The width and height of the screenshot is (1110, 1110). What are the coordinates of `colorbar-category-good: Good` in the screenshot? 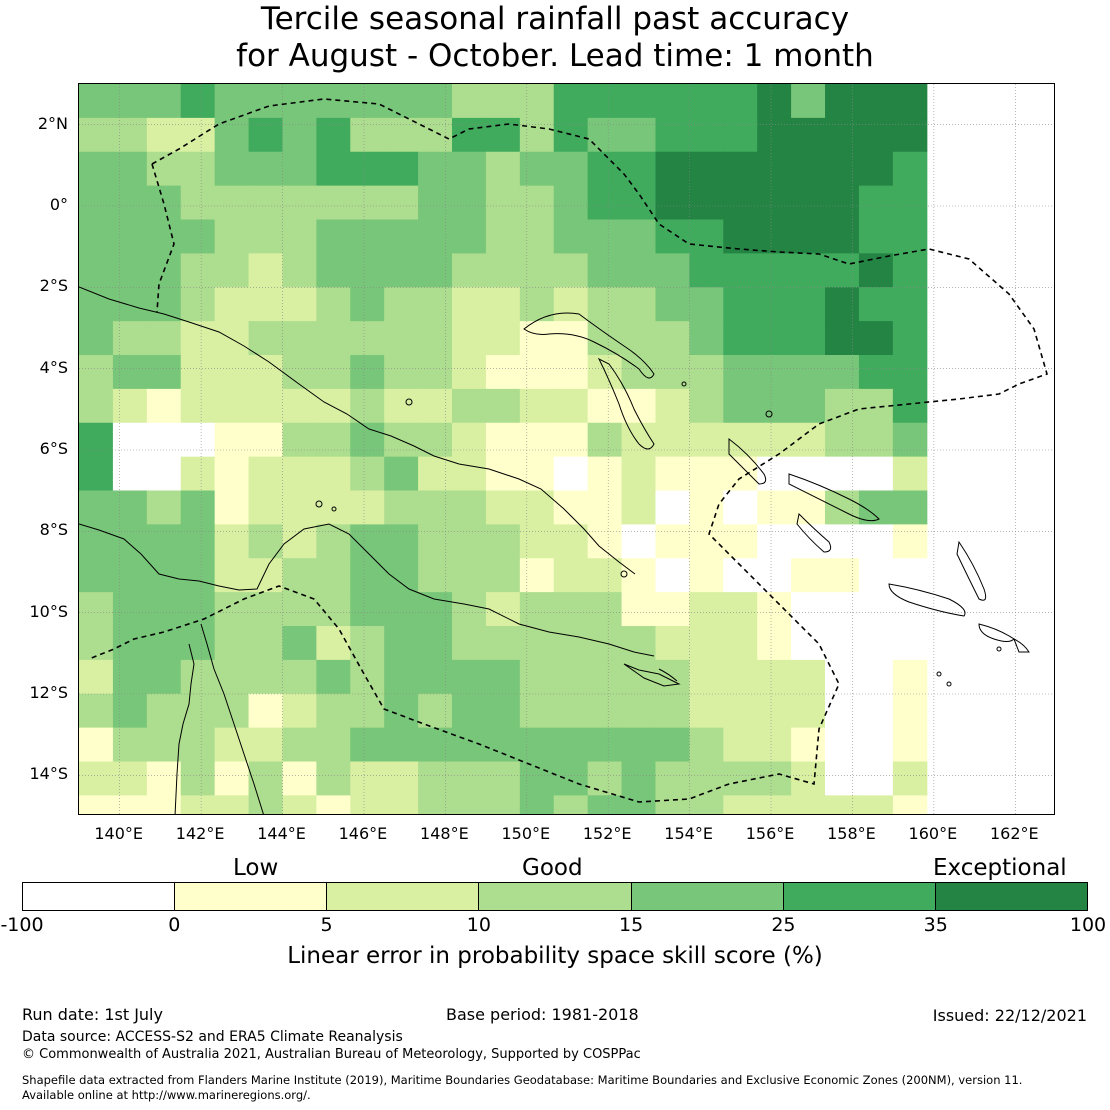 It's located at (552, 868).